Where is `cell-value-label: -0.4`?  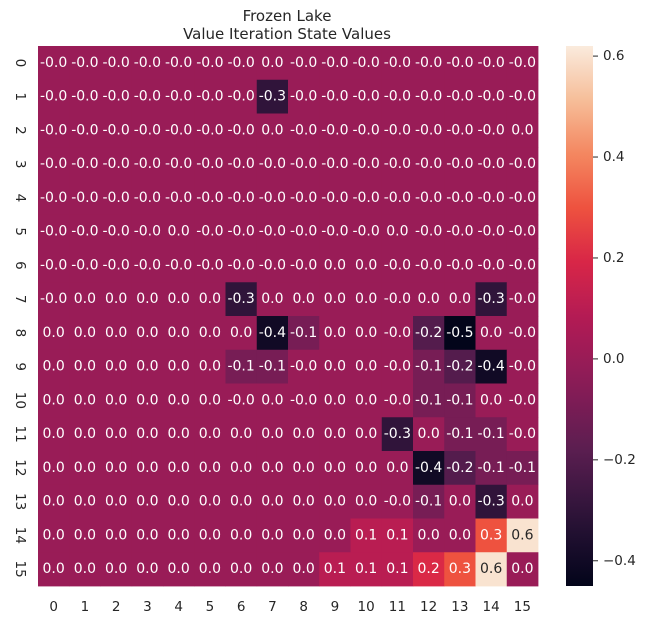 cell-value-label: -0.4 is located at coordinates (428, 468).